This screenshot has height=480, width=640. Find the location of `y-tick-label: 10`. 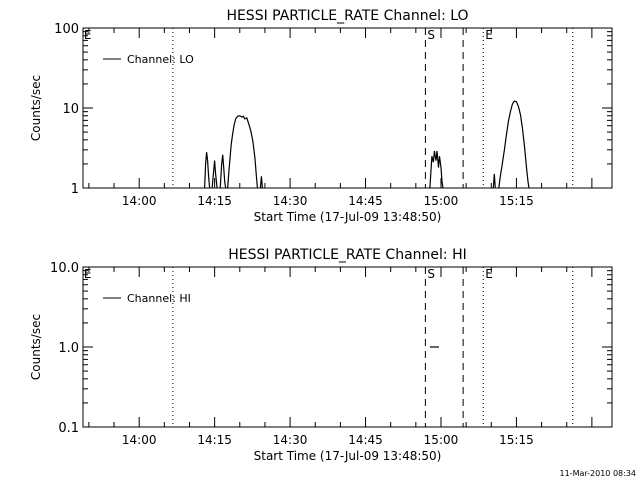

y-tick-label: 10 is located at coordinates (70, 109).